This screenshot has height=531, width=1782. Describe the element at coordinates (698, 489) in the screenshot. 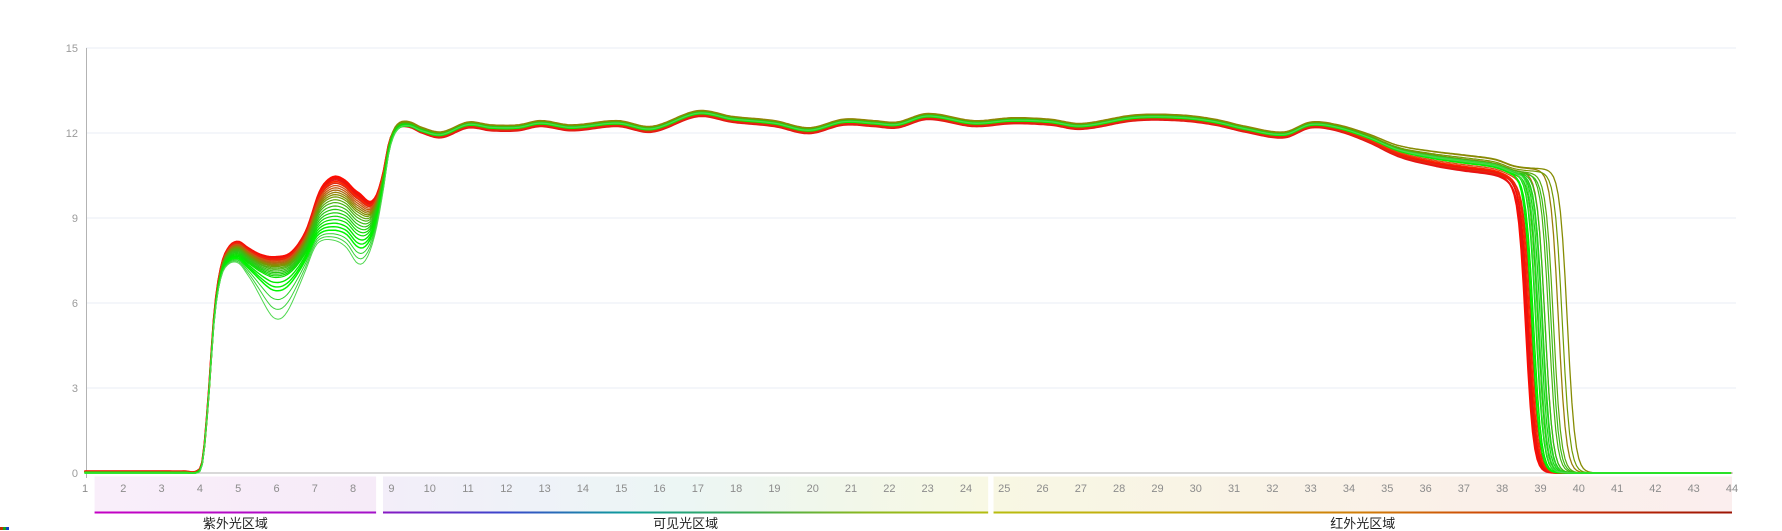

I see `x-tick-label: 17` at that location.